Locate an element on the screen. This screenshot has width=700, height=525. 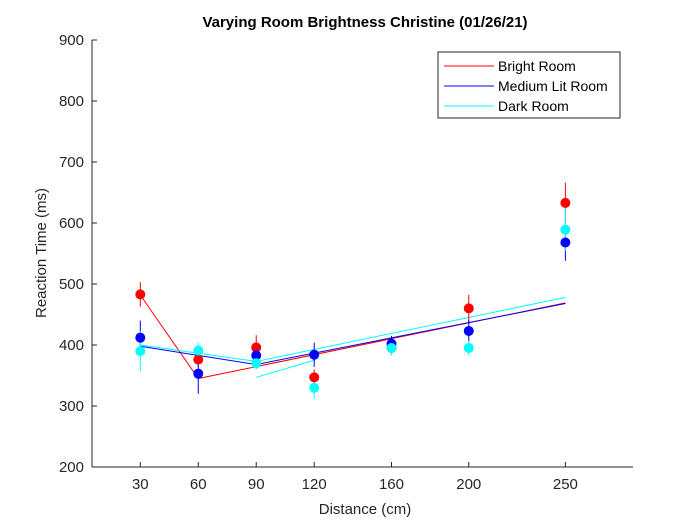
x-tick-label: 90 is located at coordinates (256, 484).